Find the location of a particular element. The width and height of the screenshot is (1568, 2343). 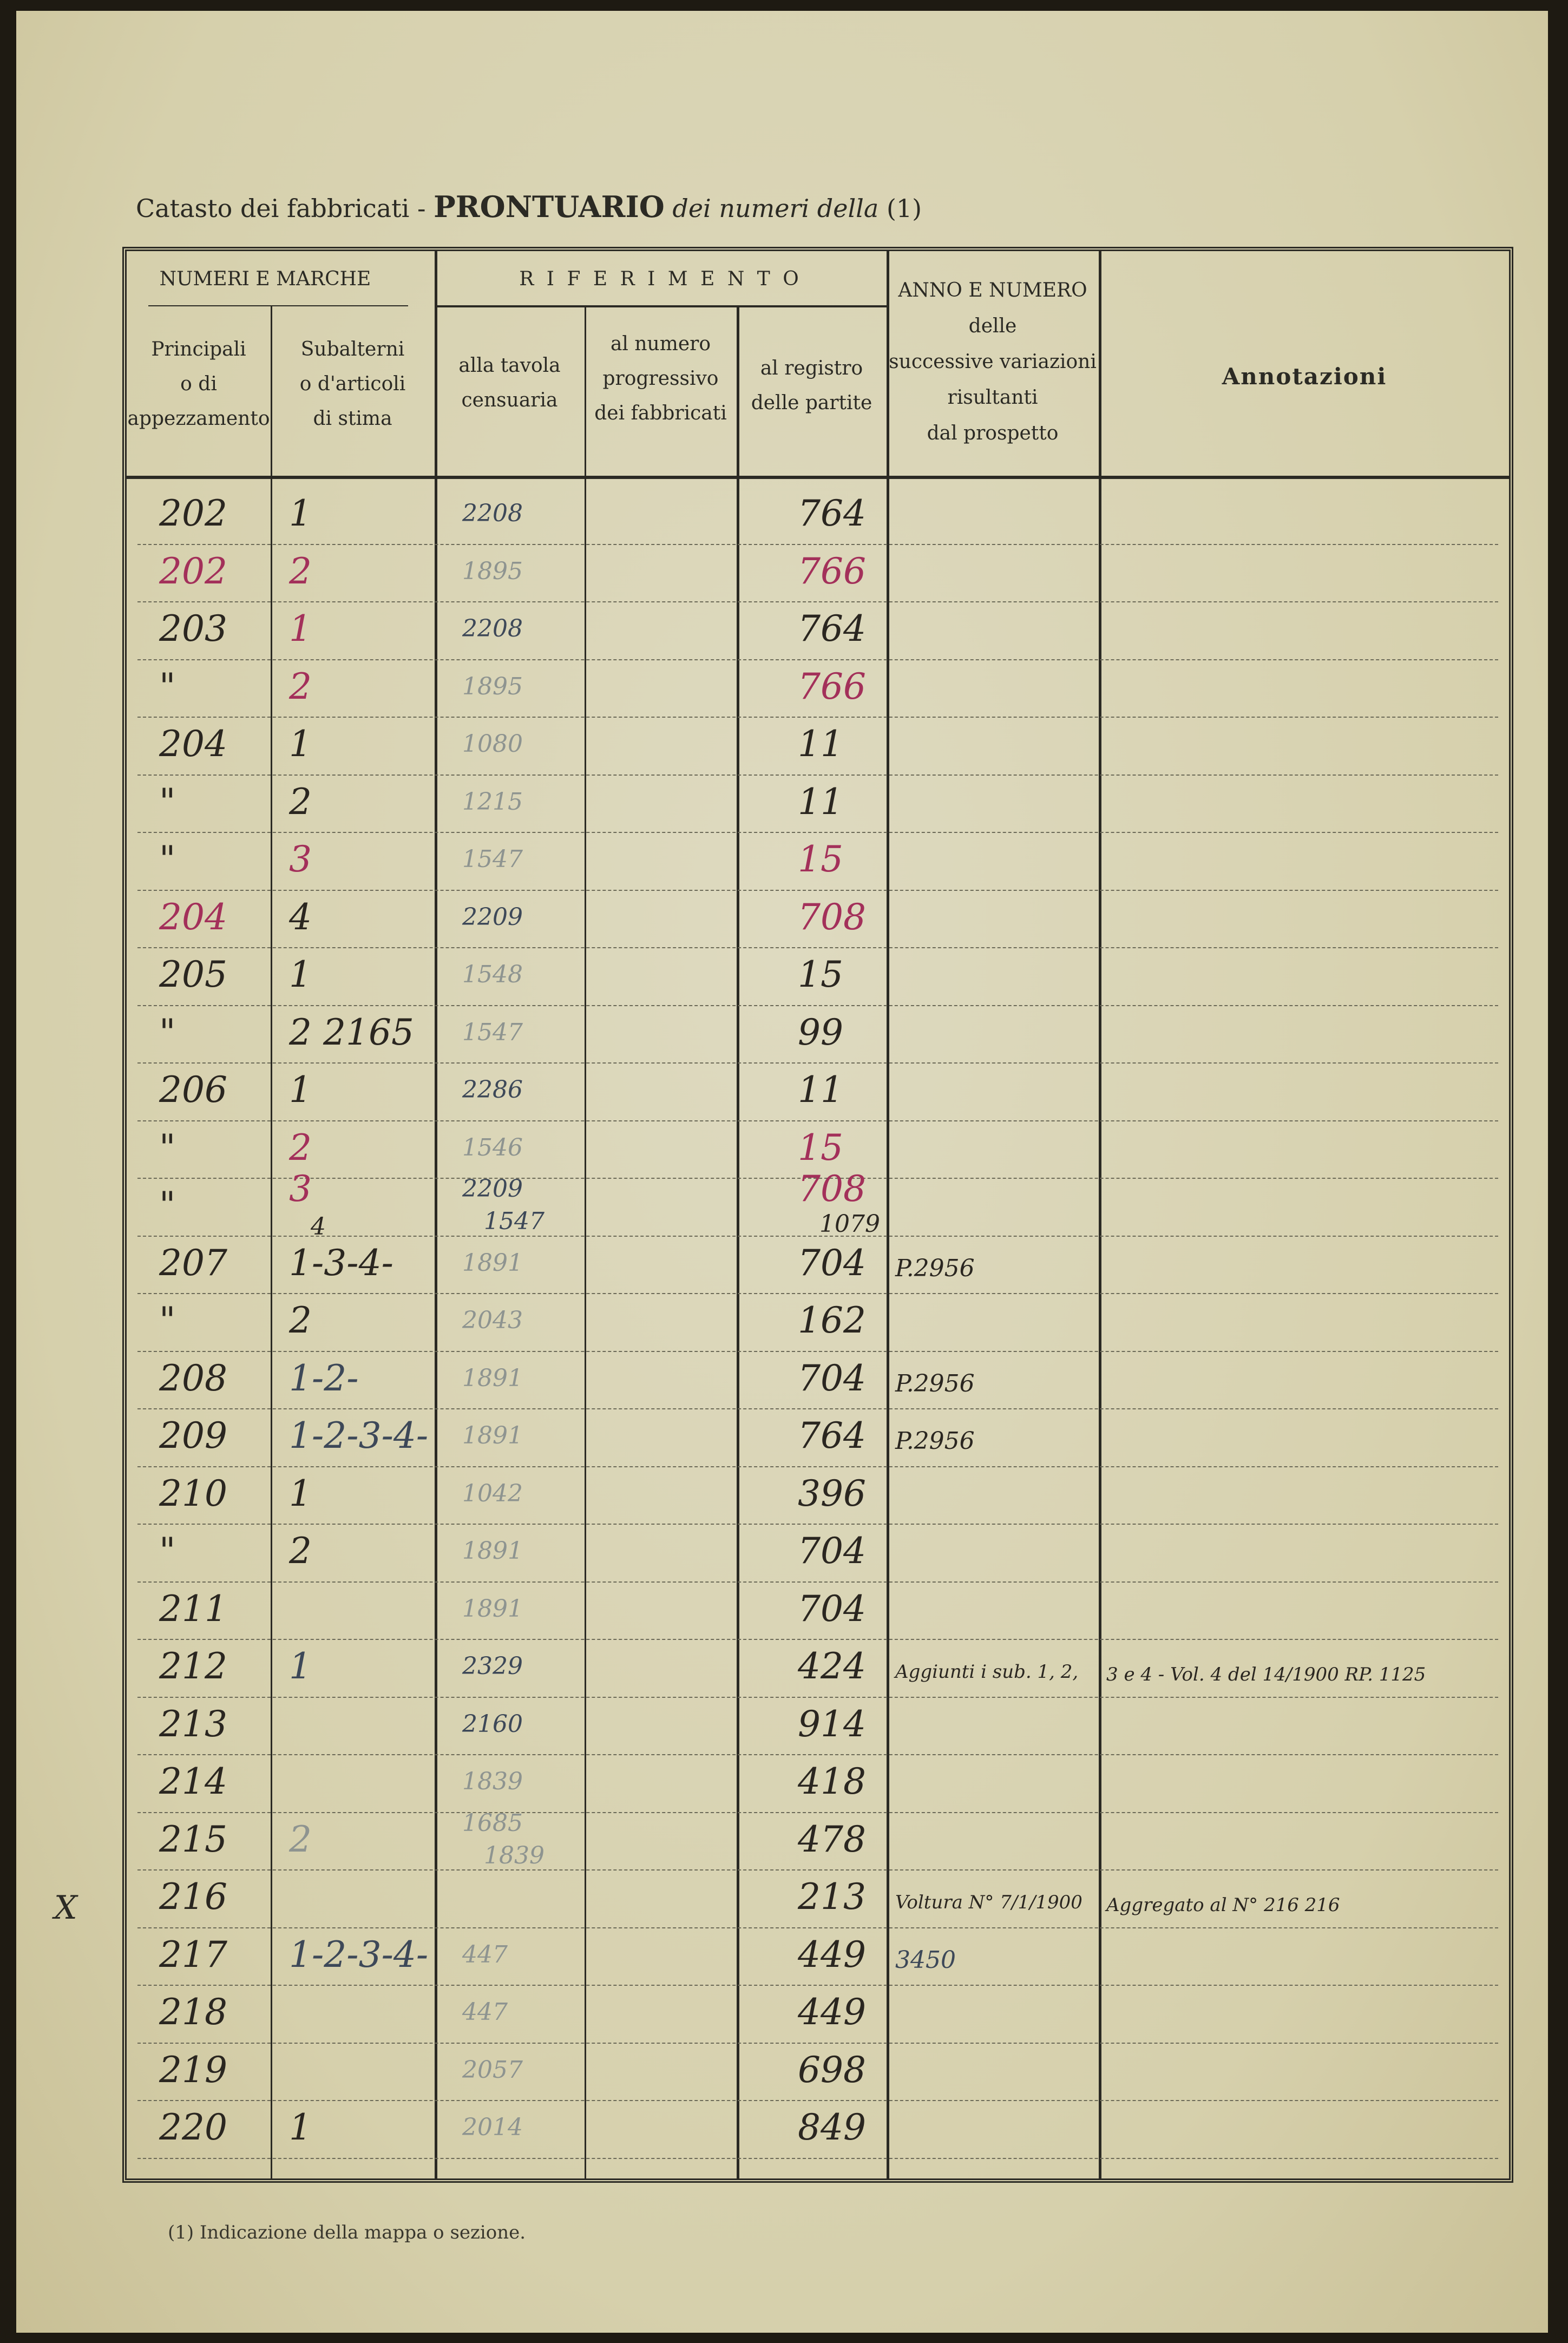

title-bold: PRONTUARIO is located at coordinates (549, 207).